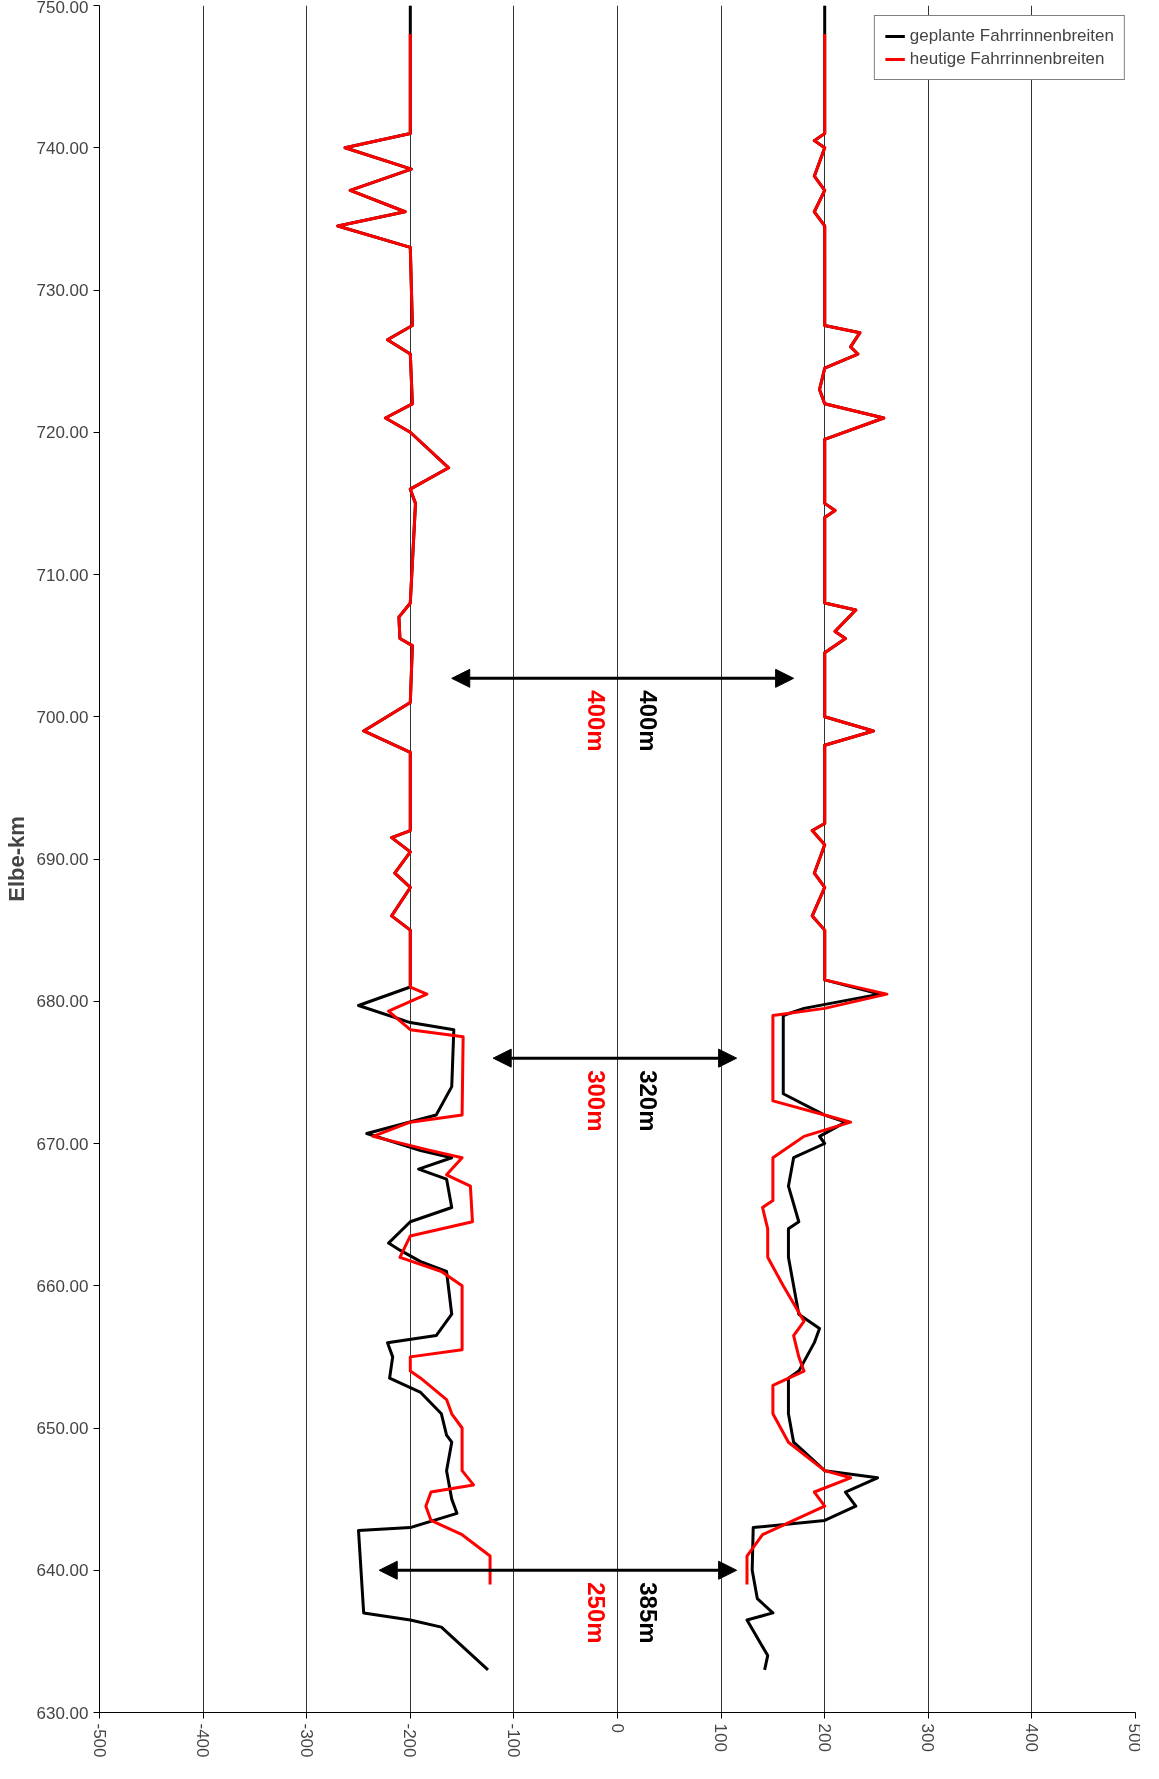 The image size is (1159, 1779). Describe the element at coordinates (824, 1737) in the screenshot. I see `x-tick-label: 200` at that location.